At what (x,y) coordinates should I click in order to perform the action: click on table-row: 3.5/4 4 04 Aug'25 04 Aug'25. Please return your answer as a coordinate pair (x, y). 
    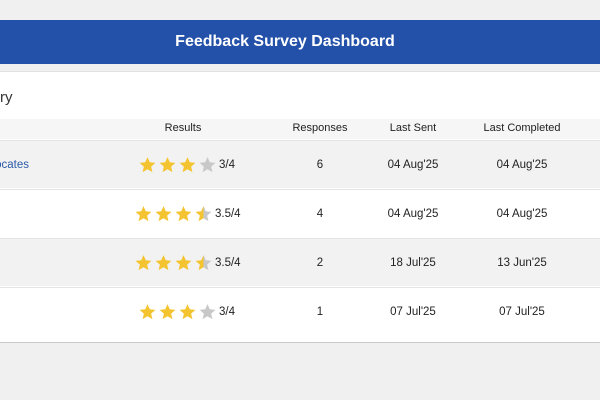
    Looking at the image, I should click on (300, 213).